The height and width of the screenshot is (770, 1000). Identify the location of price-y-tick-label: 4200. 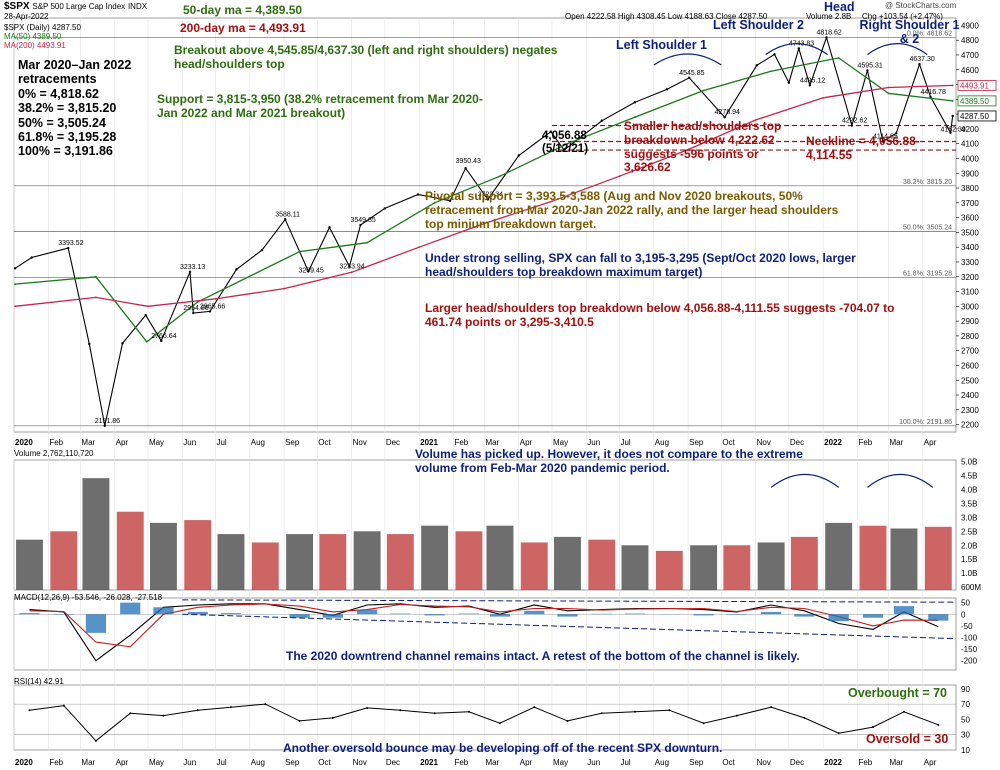
(970, 129).